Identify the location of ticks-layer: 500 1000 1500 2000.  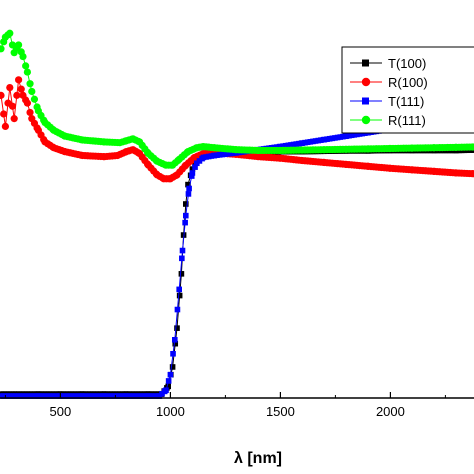
(225, 405).